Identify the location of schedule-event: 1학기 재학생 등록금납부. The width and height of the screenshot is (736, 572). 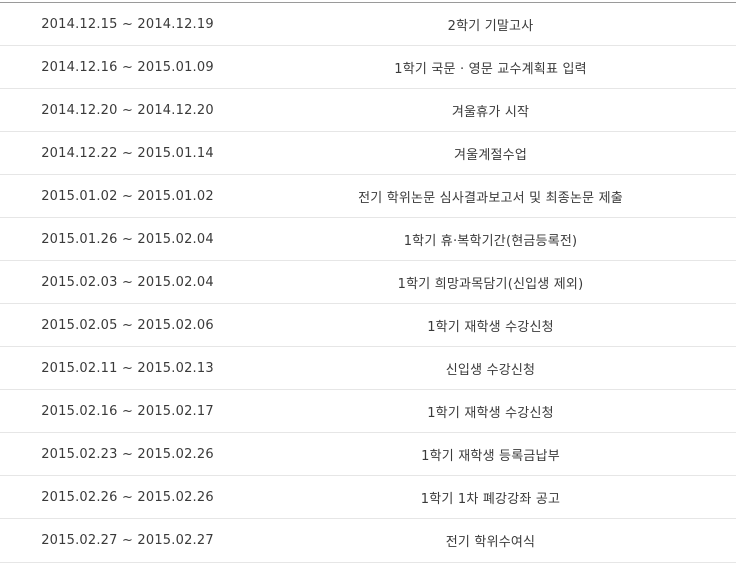
(490, 456).